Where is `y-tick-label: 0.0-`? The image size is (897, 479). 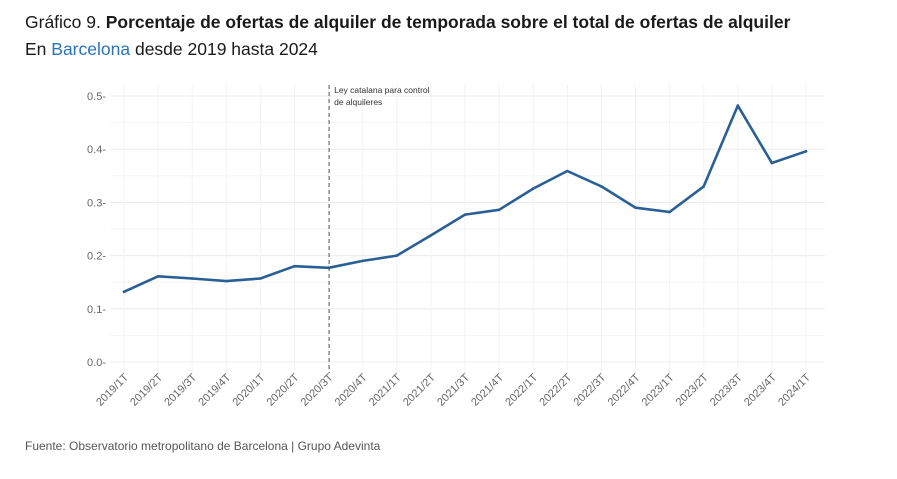 y-tick-label: 0.0- is located at coordinates (96, 363).